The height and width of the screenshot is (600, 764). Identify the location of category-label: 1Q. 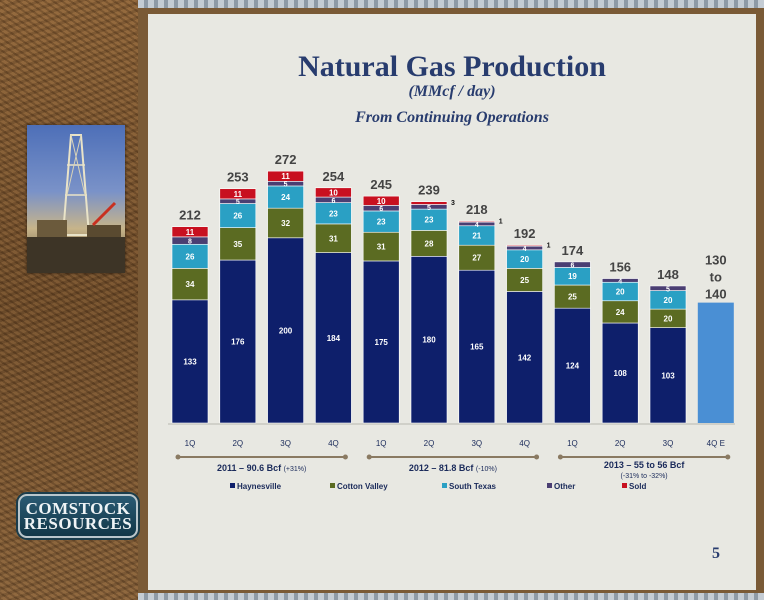
(381, 443).